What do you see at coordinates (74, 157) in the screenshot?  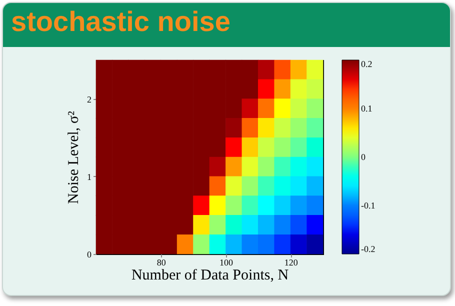 I see `y-axis-title: Noise Level, σ²` at bounding box center [74, 157].